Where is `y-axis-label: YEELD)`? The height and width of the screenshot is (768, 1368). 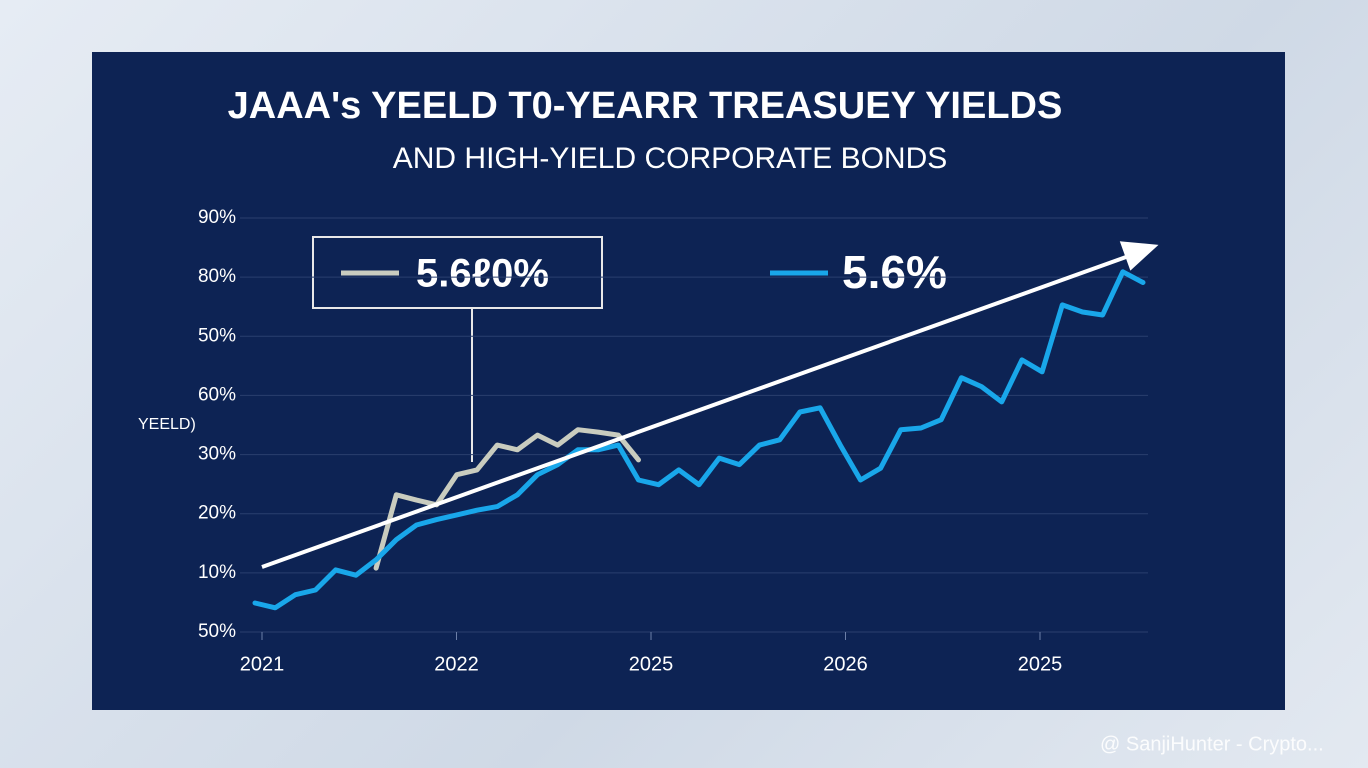 y-axis-label: YEELD) is located at coordinates (167, 424).